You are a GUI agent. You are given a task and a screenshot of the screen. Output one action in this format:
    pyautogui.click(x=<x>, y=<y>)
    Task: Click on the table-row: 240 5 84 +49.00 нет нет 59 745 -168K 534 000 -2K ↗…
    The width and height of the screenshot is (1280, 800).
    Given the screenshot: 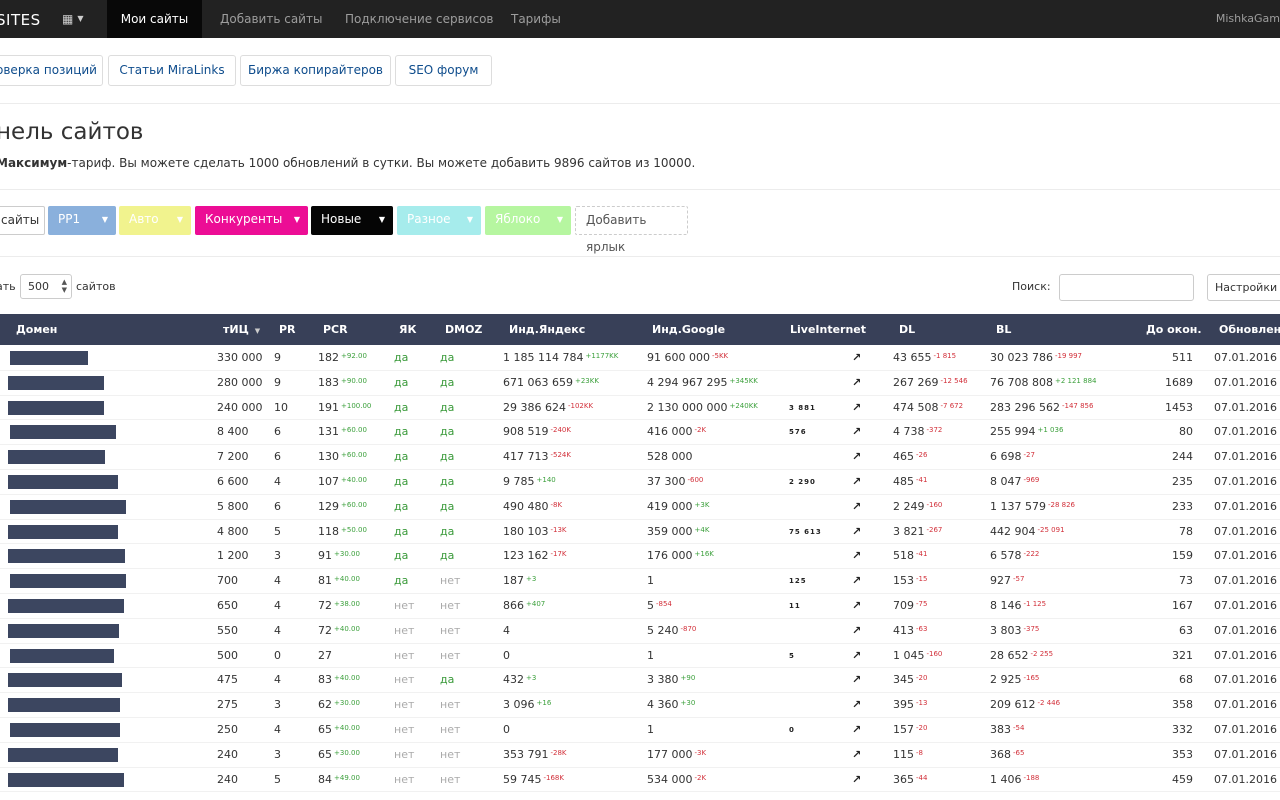 What is the action you would take?
    pyautogui.click(x=640, y=780)
    